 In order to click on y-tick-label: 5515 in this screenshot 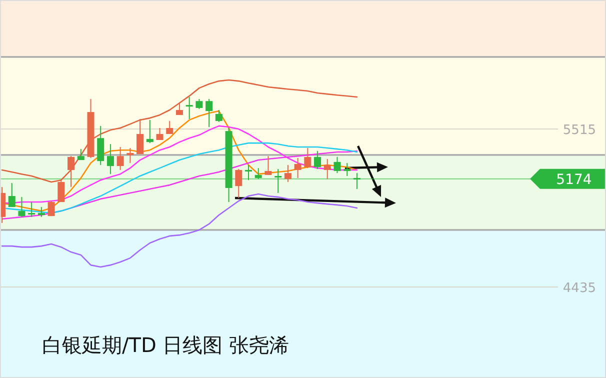, I will do `click(579, 130)`.